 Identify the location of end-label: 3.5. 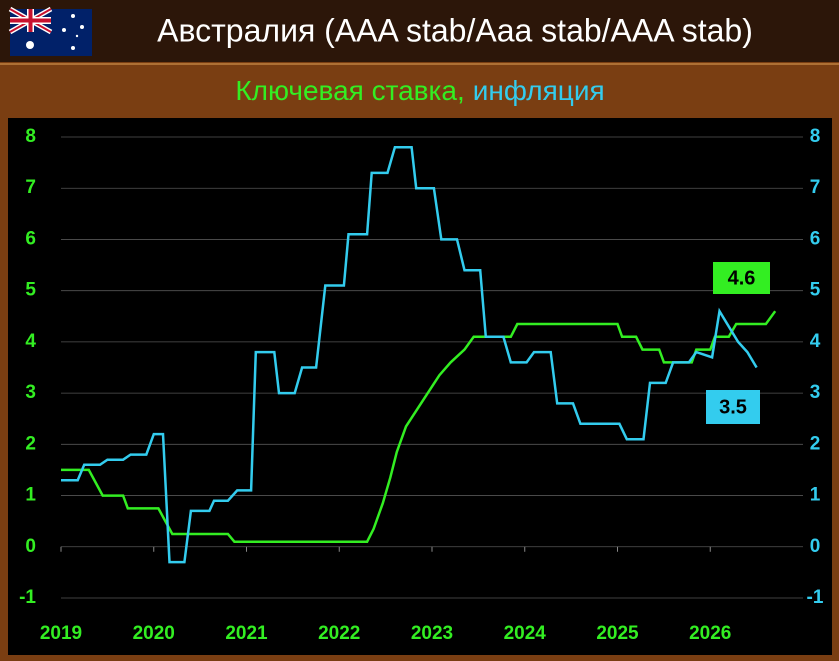
(733, 407).